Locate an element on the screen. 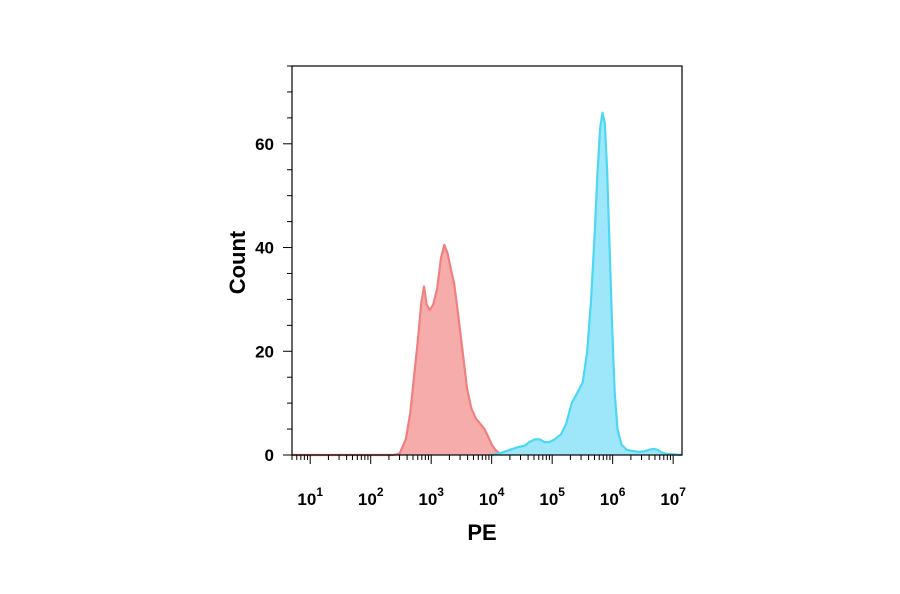  y-tick-label: 40 is located at coordinates (264, 248).